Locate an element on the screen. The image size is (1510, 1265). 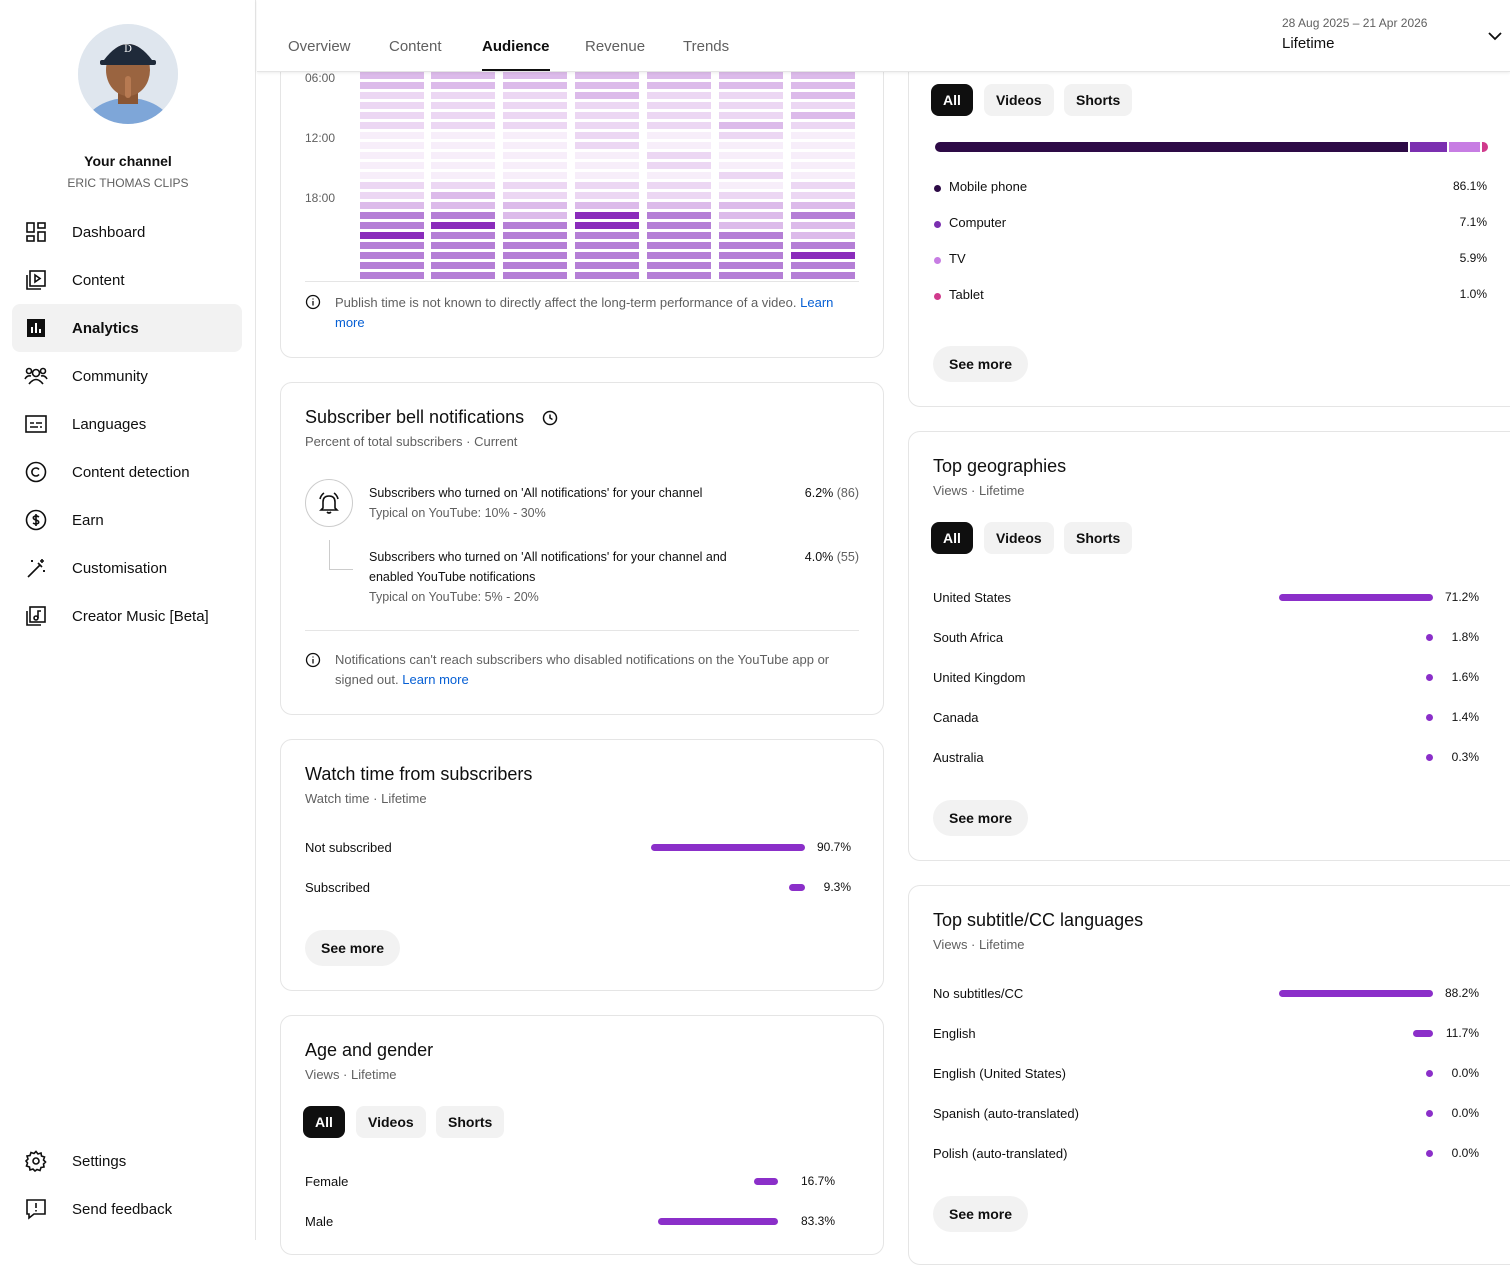
time-label: 18:00 is located at coordinates (320, 198).